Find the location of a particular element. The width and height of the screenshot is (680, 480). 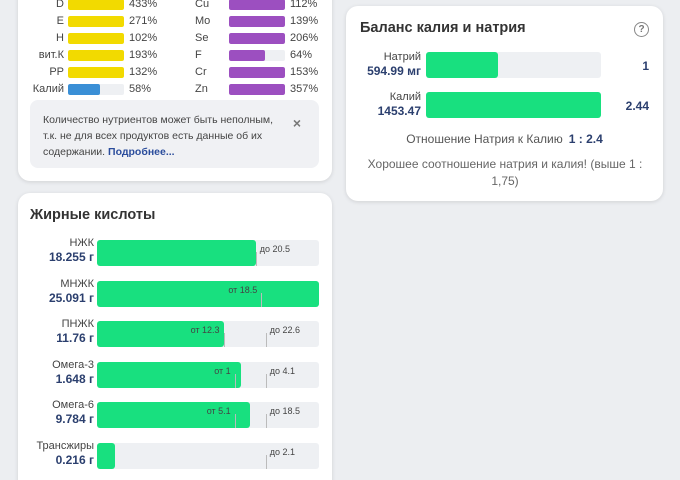

norm-marker-label: от 12.3 is located at coordinates (205, 330).